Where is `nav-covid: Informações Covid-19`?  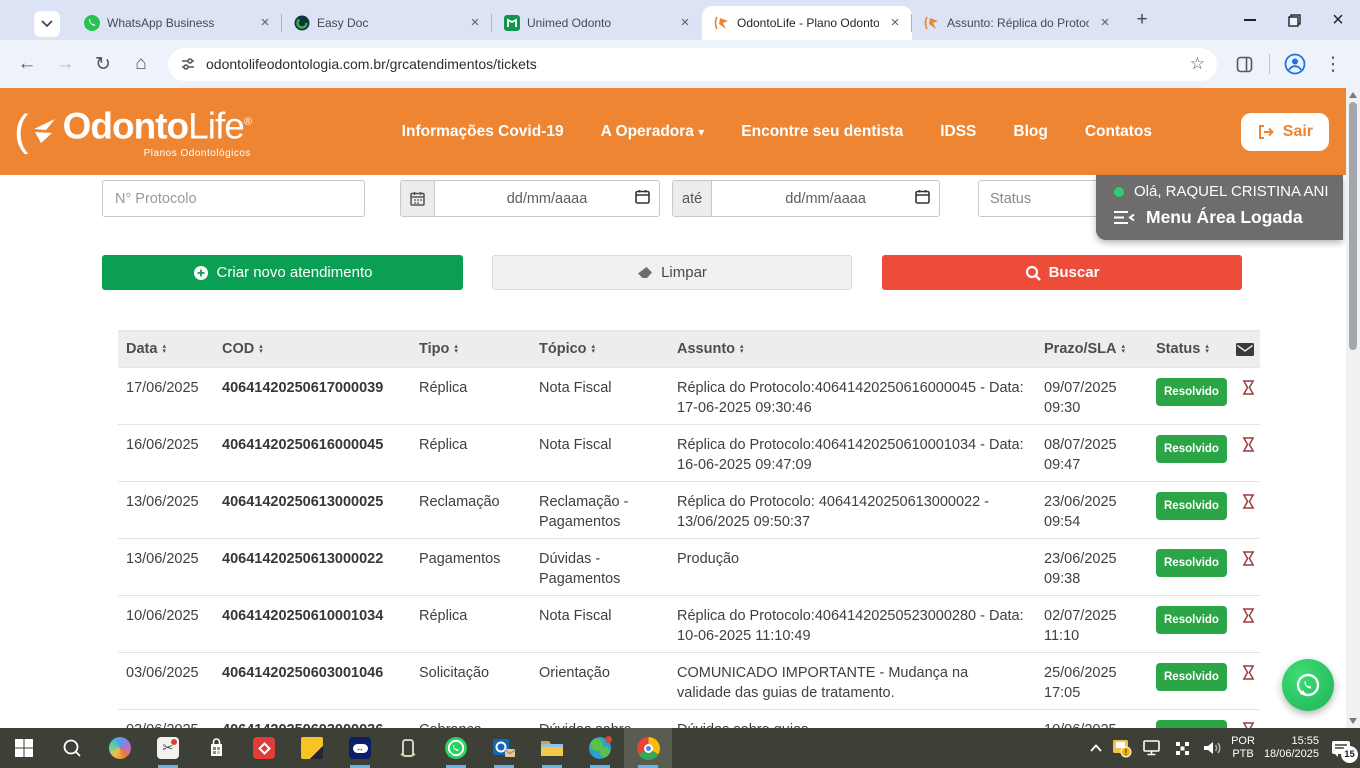
nav-covid: Informações Covid-19 is located at coordinates (482, 131).